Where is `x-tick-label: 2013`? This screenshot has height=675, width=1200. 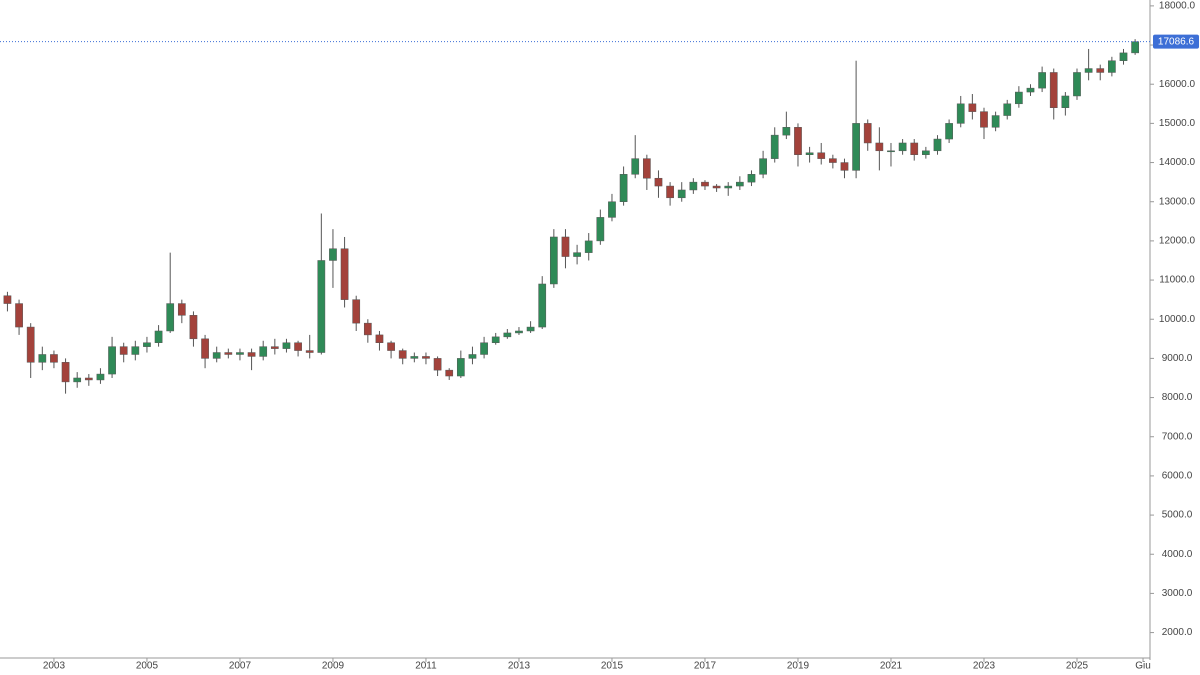 x-tick-label: 2013 is located at coordinates (519, 666).